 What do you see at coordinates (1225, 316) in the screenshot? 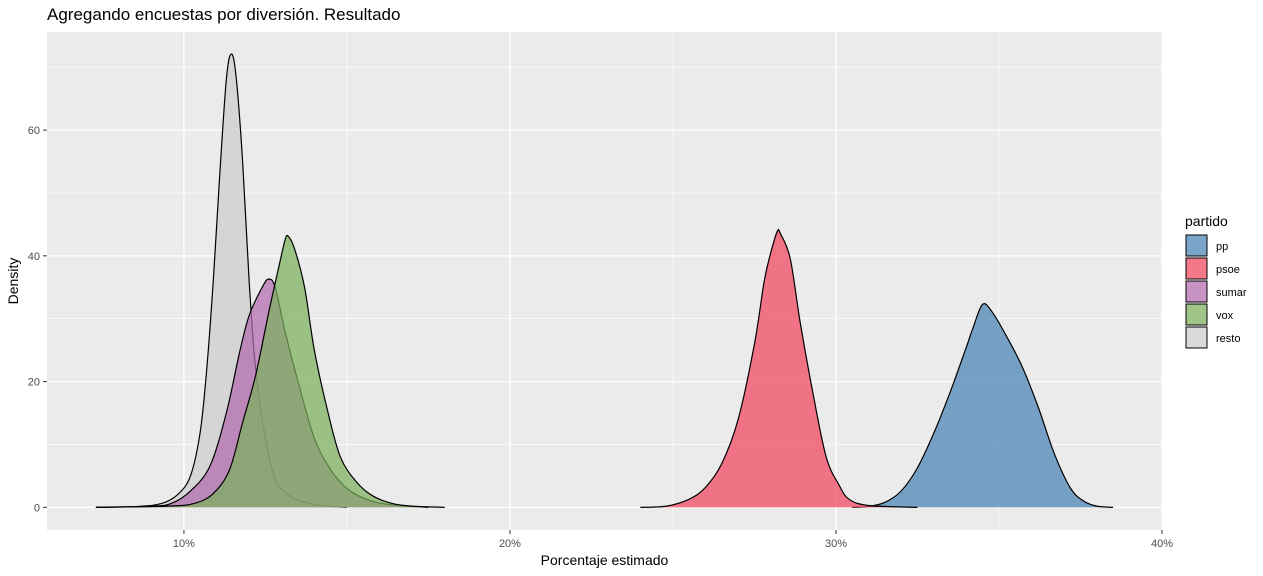
I see `legend-label-vox: vox` at bounding box center [1225, 316].